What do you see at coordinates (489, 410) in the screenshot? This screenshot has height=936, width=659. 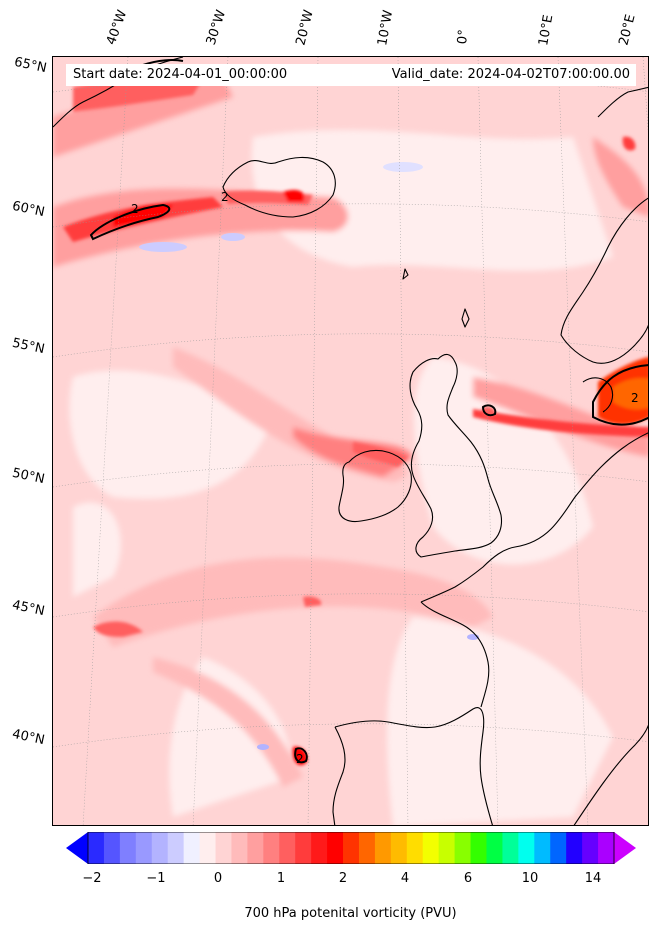 I see `contour-line-north-sea` at bounding box center [489, 410].